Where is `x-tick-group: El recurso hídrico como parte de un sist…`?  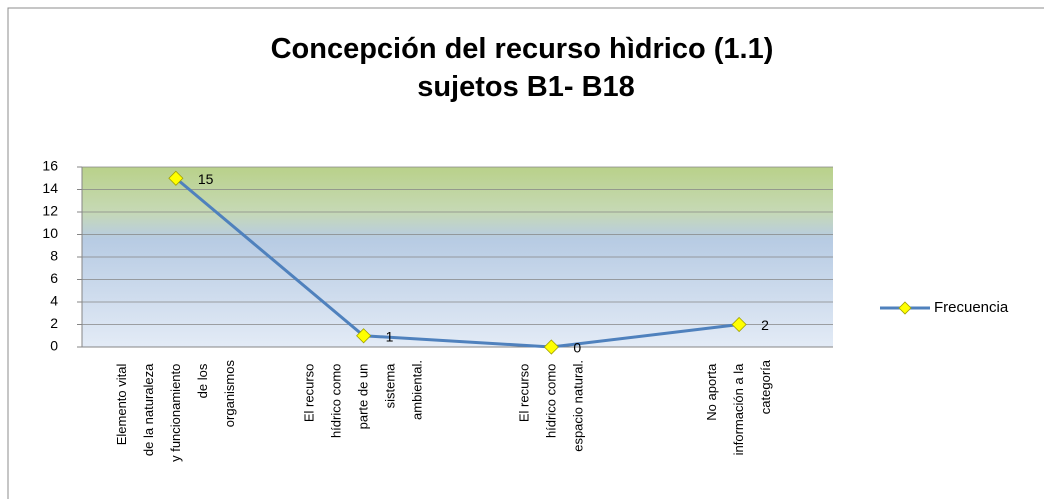 x-tick-group: El recurso hídrico como parte de un sist… is located at coordinates (363, 399).